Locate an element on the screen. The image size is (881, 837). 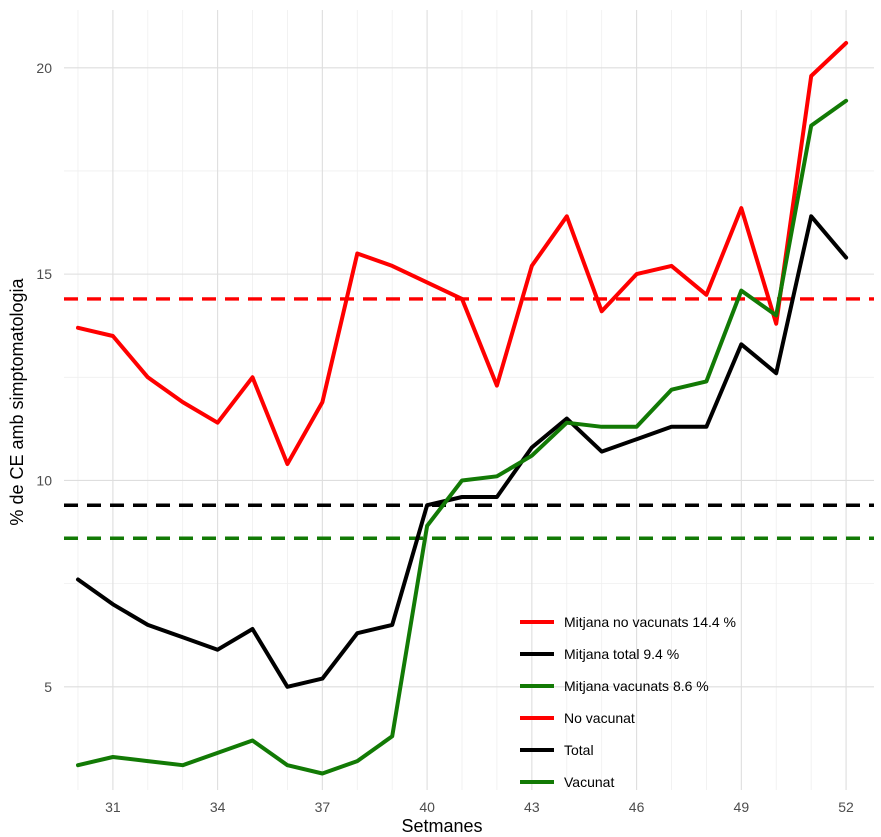
legend-label: Mitjana no vacunats 14.4 % is located at coordinates (650, 622).